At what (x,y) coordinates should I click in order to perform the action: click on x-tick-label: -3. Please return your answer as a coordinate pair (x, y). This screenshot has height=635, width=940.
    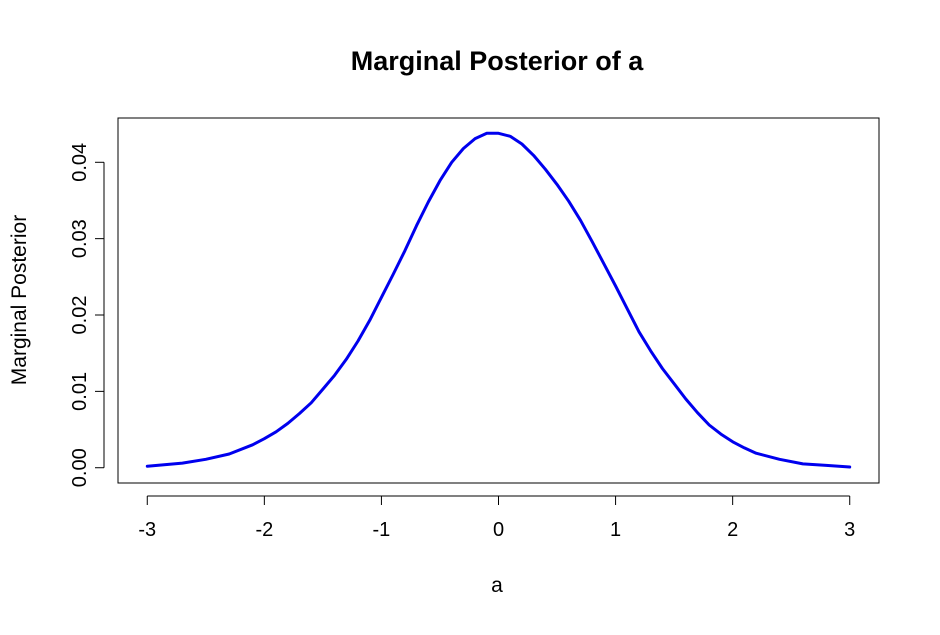
    Looking at the image, I should click on (147, 530).